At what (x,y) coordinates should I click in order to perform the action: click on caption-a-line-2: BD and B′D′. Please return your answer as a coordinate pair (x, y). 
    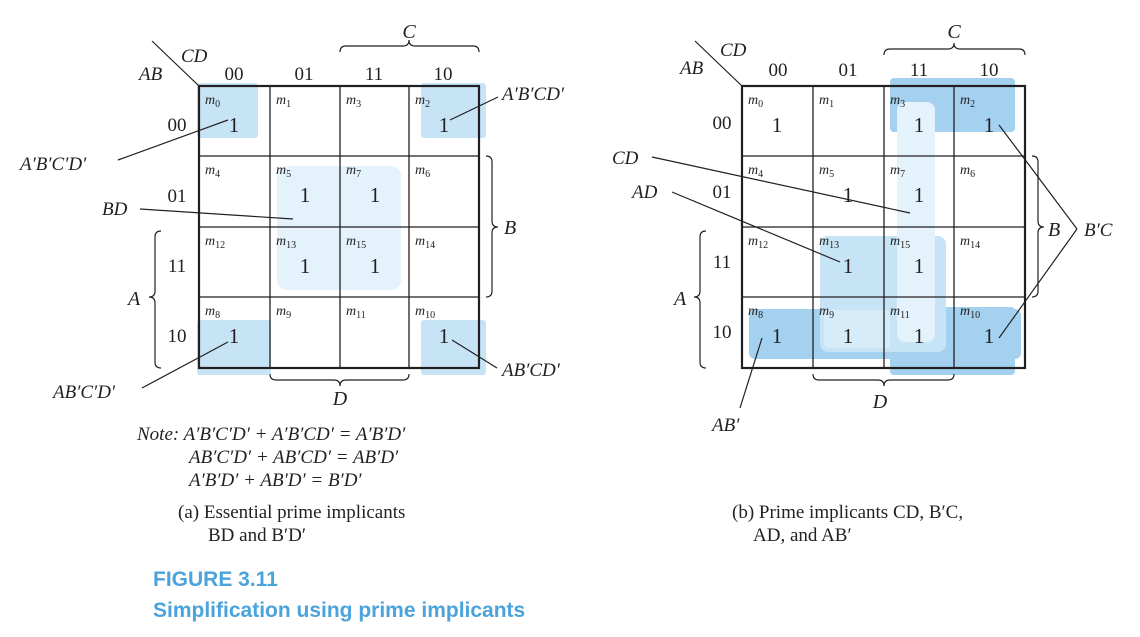
    Looking at the image, I should click on (257, 535).